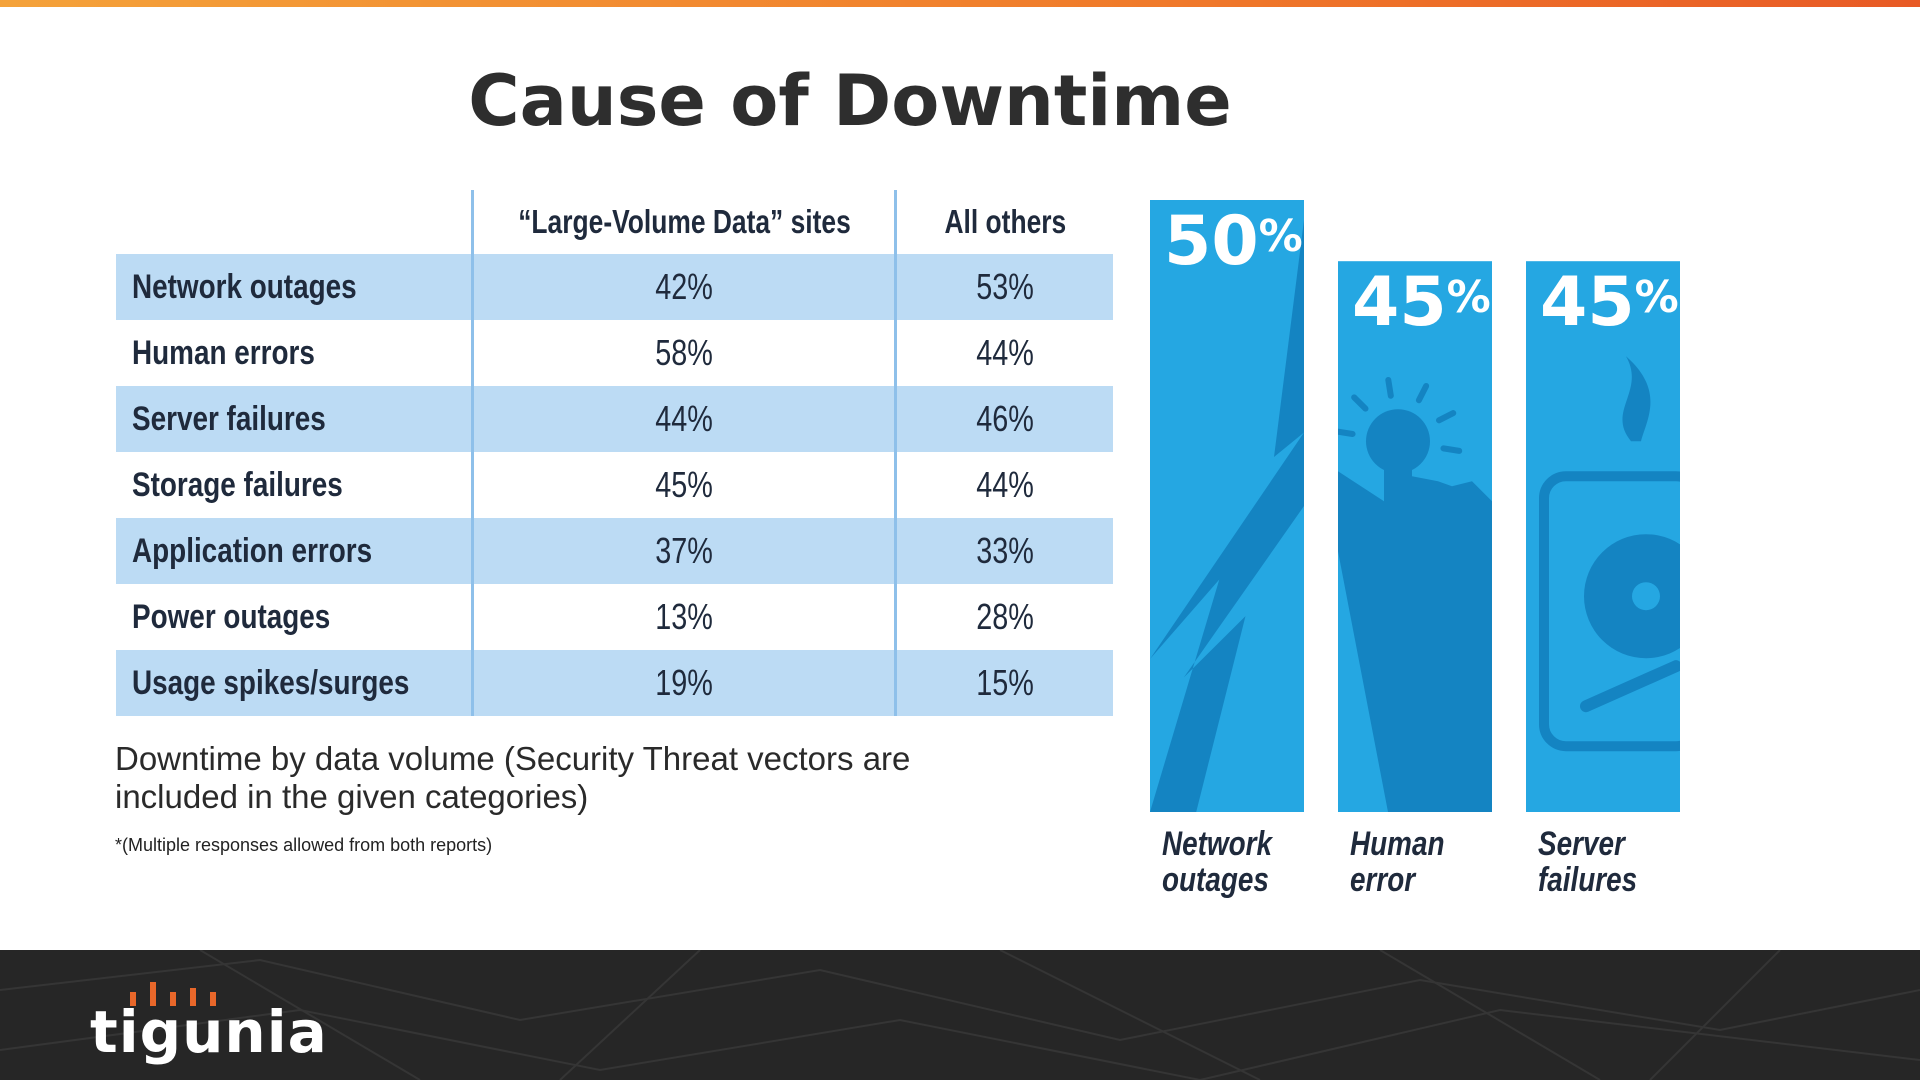  What do you see at coordinates (615, 287) in the screenshot?
I see `table-row: Network outages 42% 53%` at bounding box center [615, 287].